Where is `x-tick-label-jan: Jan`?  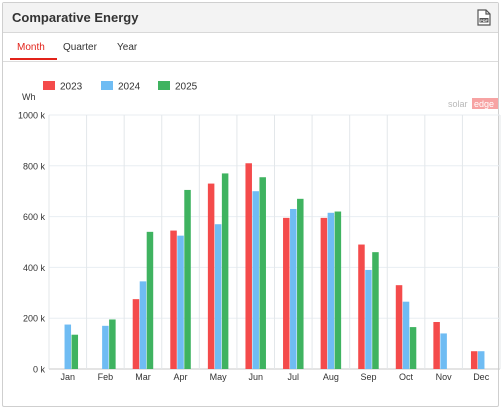 x-tick-label-jan: Jan is located at coordinates (68, 377).